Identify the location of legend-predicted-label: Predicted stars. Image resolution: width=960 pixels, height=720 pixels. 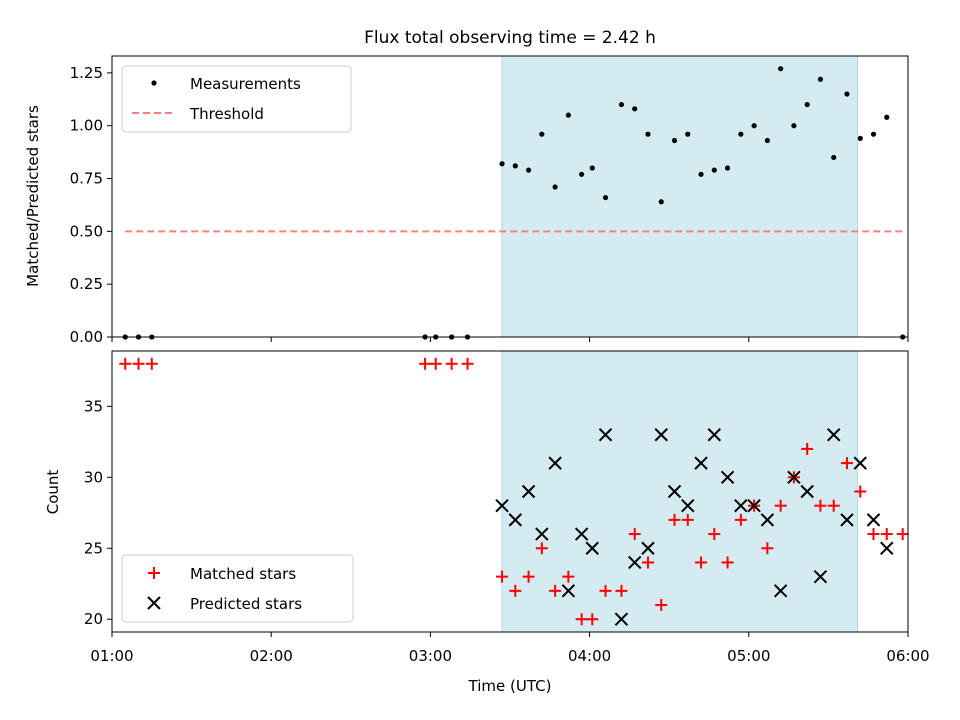
(246, 604).